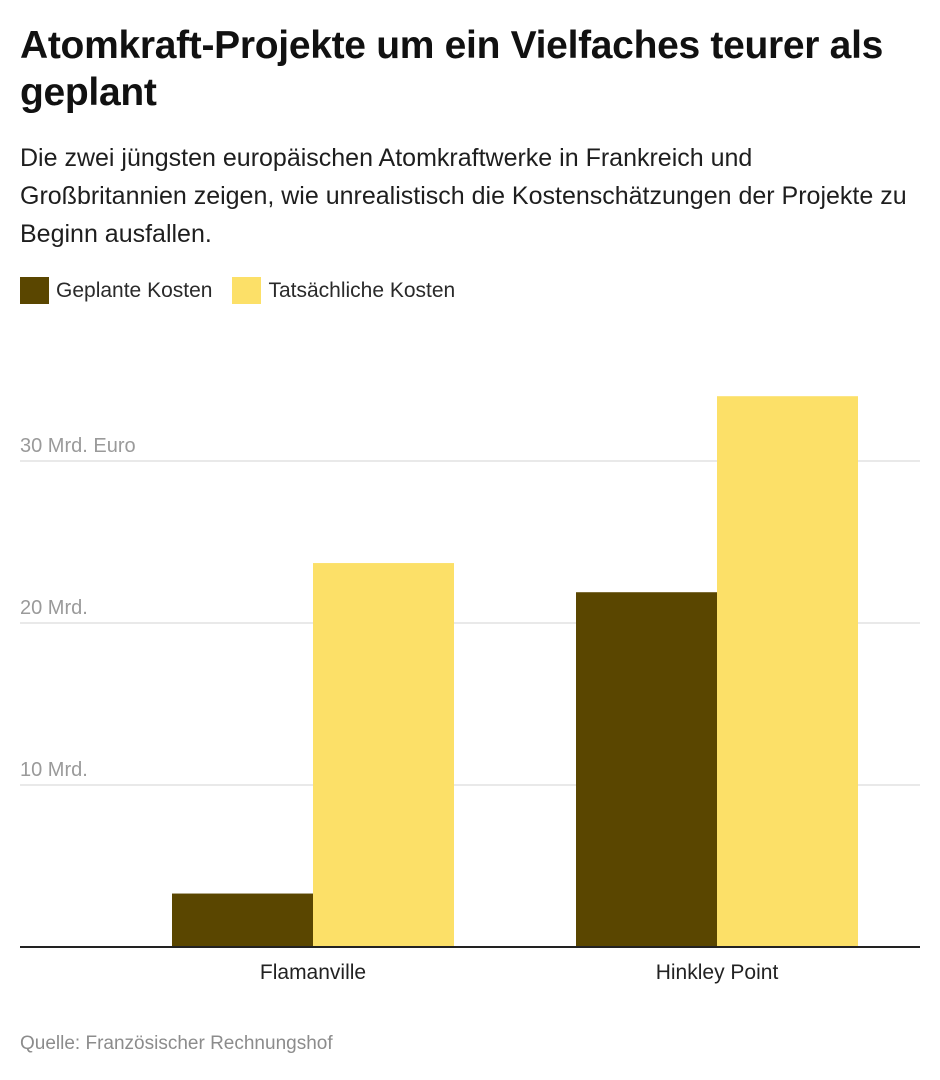 The height and width of the screenshot is (1080, 940). What do you see at coordinates (717, 972) in the screenshot?
I see `x-tick-label: Hinkley Point` at bounding box center [717, 972].